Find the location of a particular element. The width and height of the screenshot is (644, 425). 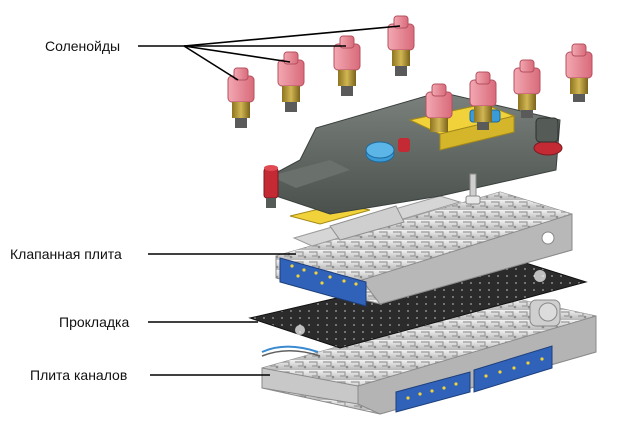

channel-plate-connector-left is located at coordinates (433, 392).